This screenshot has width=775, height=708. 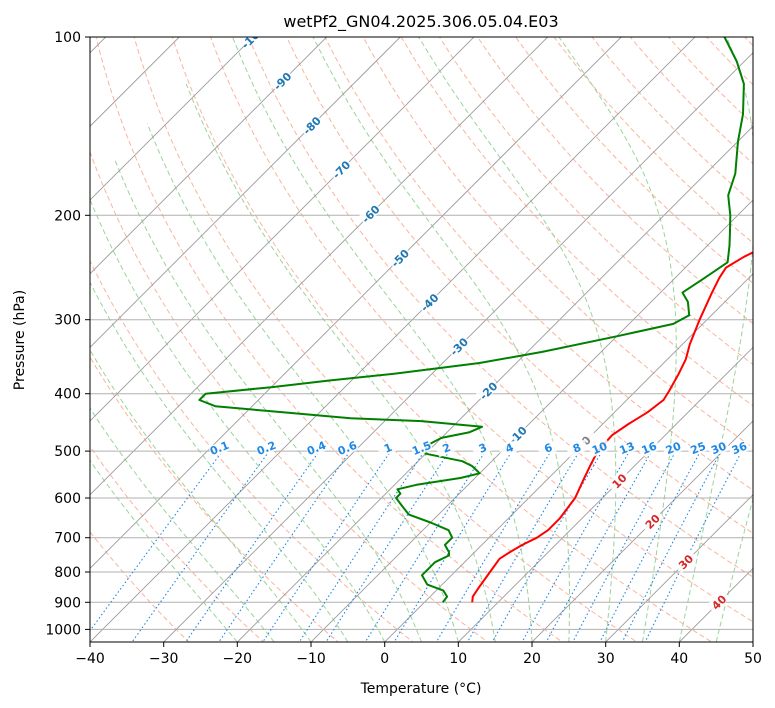 I want to click on y-tick-label: 300, so click(x=67, y=321).